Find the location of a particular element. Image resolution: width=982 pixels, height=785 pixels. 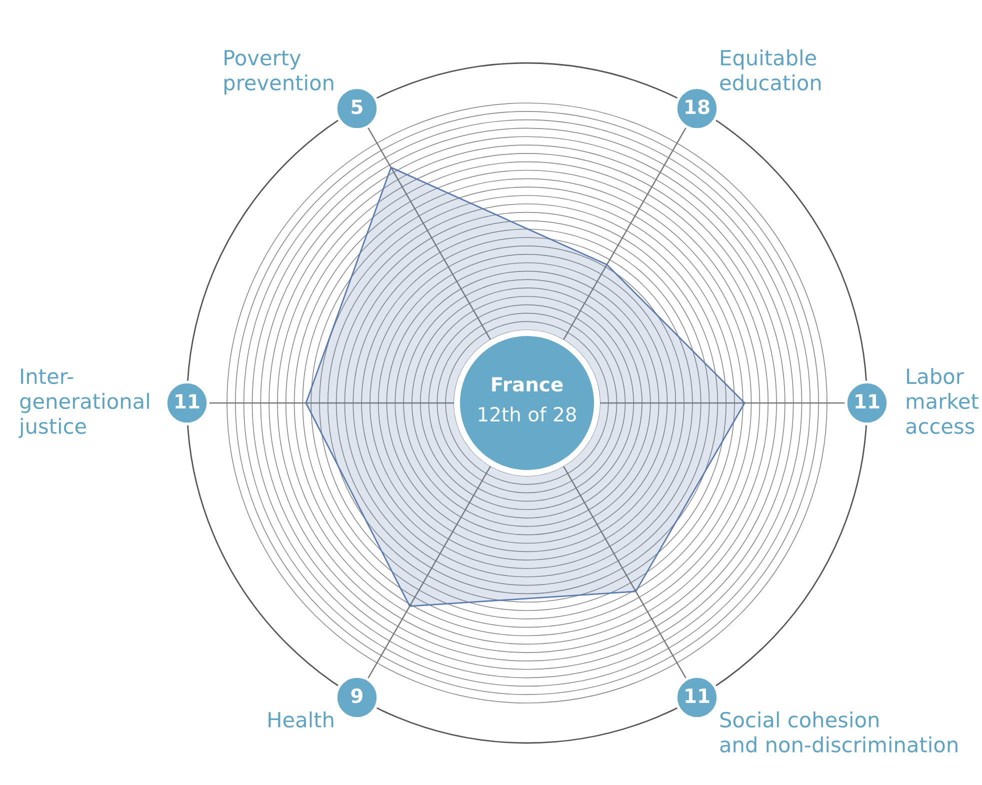

spoke-label: Inter- generational justice is located at coordinates (83, 403).